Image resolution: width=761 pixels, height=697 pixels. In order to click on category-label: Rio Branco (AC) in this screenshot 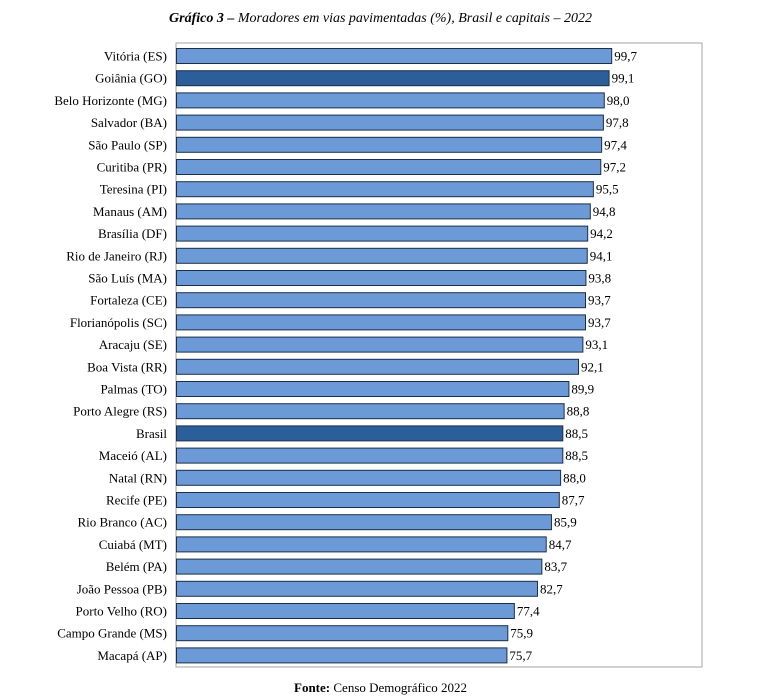, I will do `click(122, 522)`.